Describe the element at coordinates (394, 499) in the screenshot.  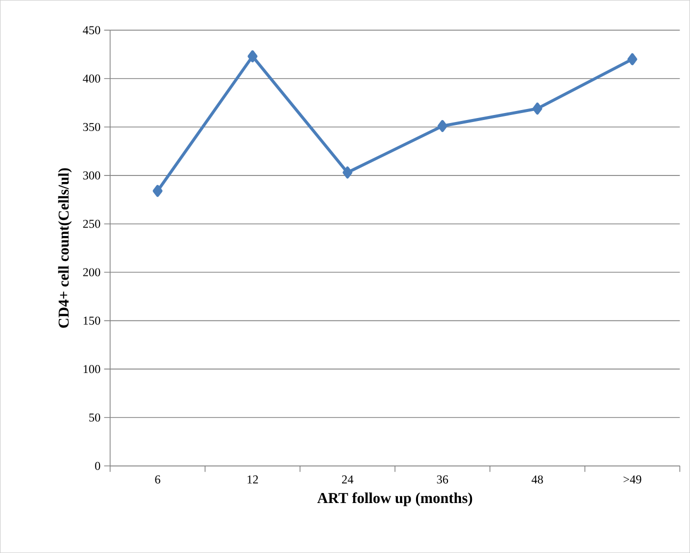
I see `x-axis-title: ART follow up (months)` at that location.